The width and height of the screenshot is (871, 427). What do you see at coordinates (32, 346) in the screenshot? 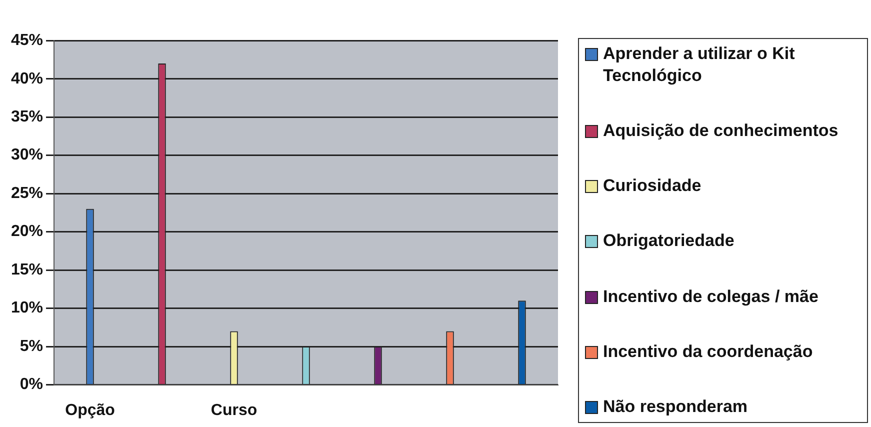
I see `y-tick-label: 5%` at bounding box center [32, 346].